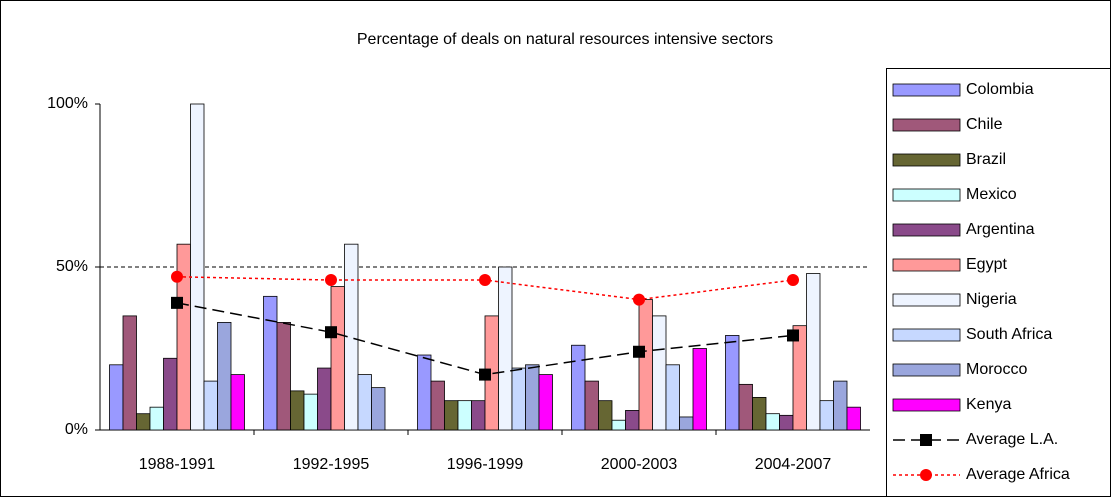 The image size is (1111, 502). Describe the element at coordinates (1000, 229) in the screenshot. I see `legend-label: Argentina` at that location.